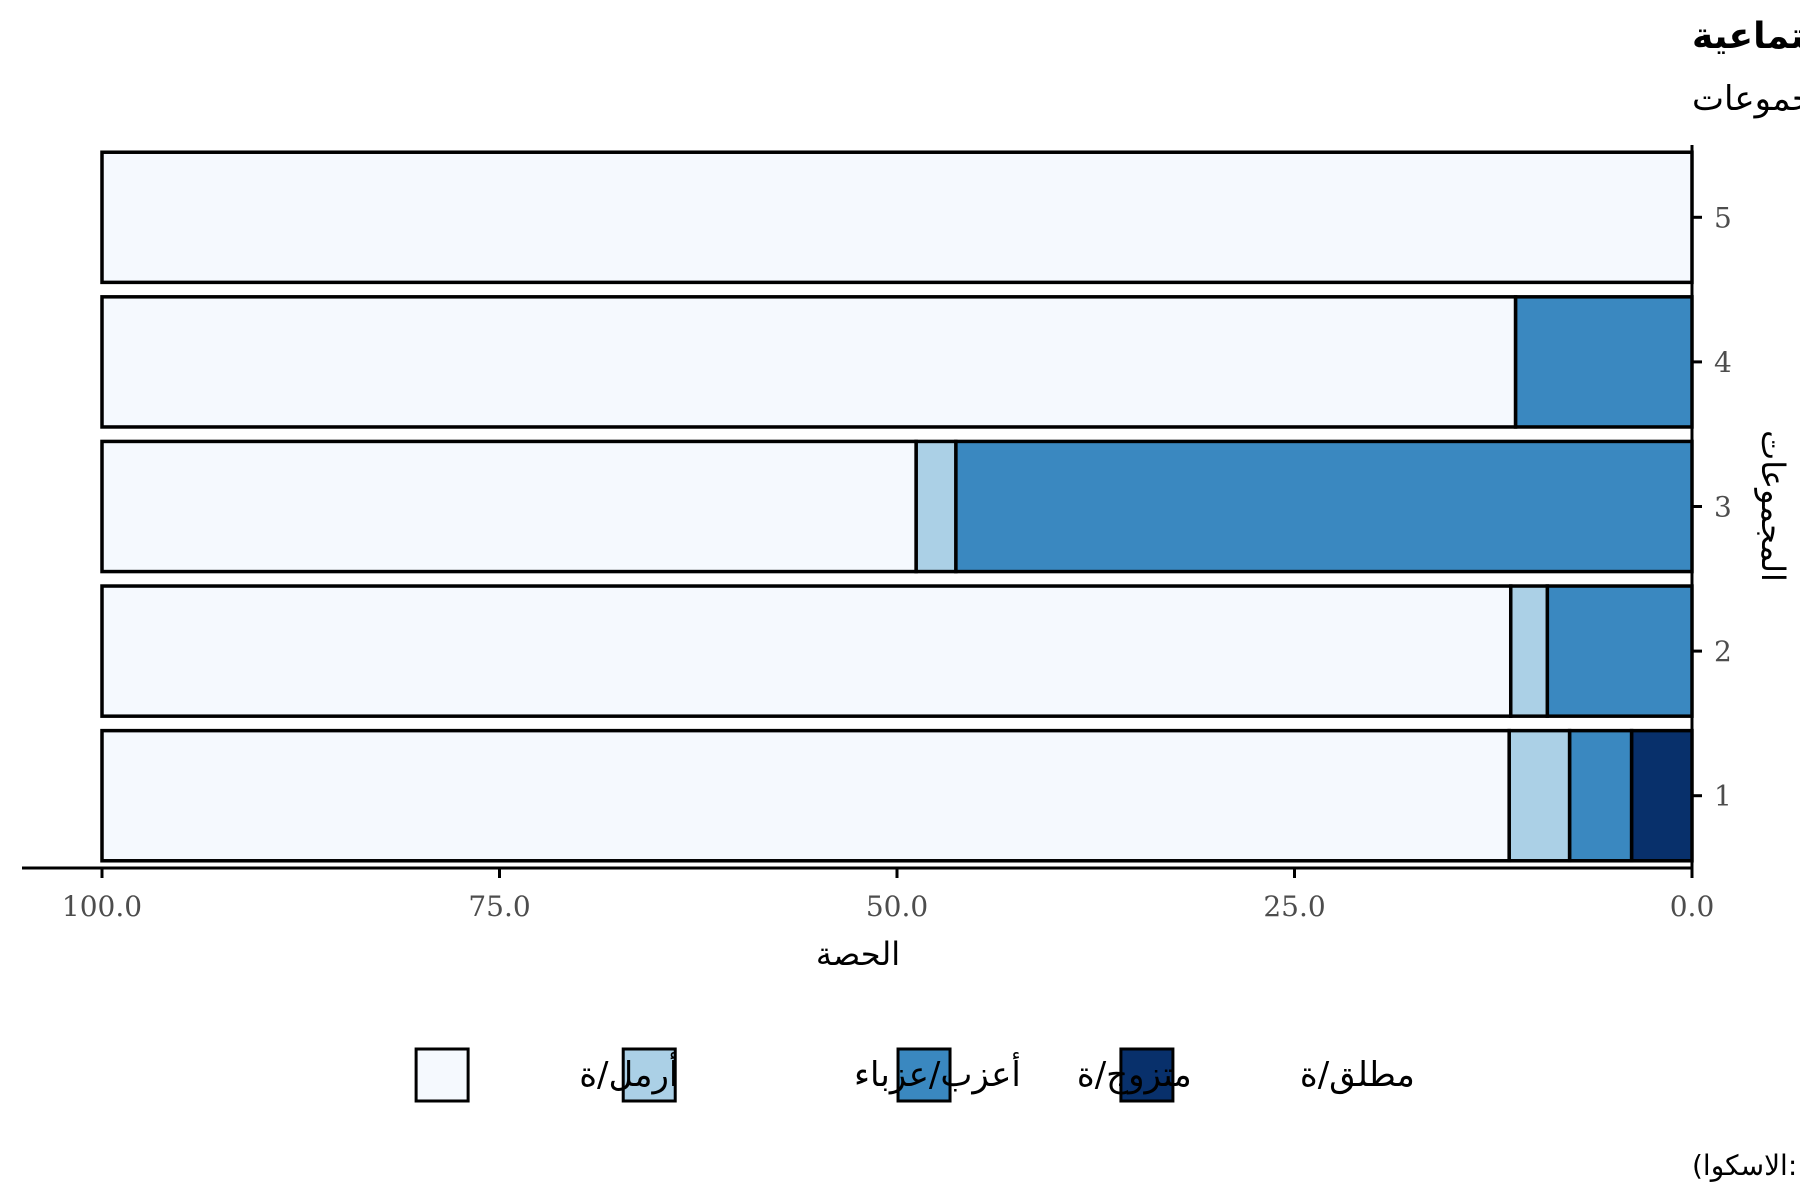 The image size is (1800, 1200). Describe the element at coordinates (1357, 1075) in the screenshot. I see `legend-label: مطلق/ة` at that location.